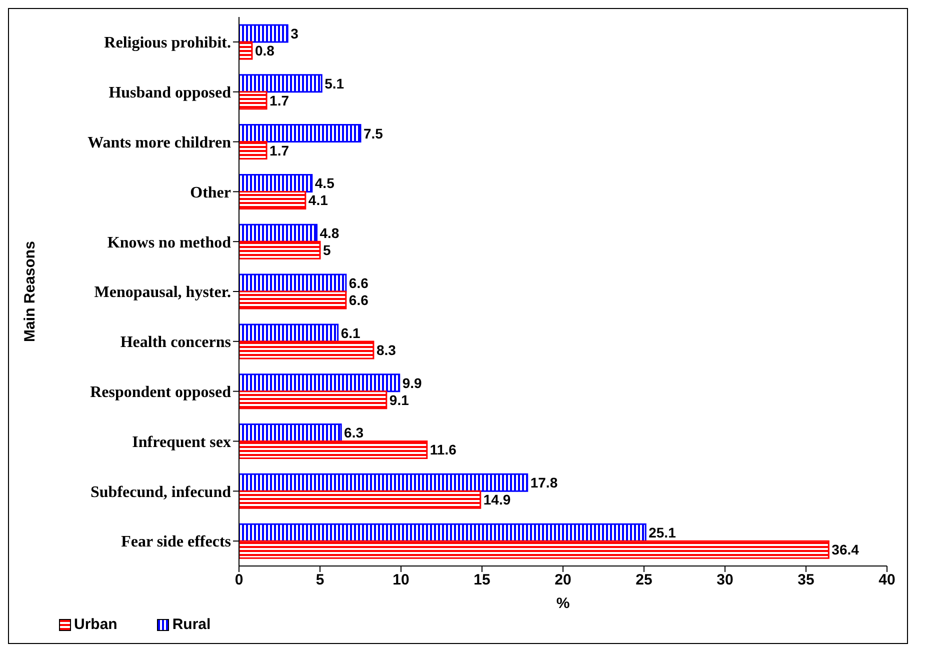 This screenshot has width=926, height=654. I want to click on data-label: 3, so click(294, 33).